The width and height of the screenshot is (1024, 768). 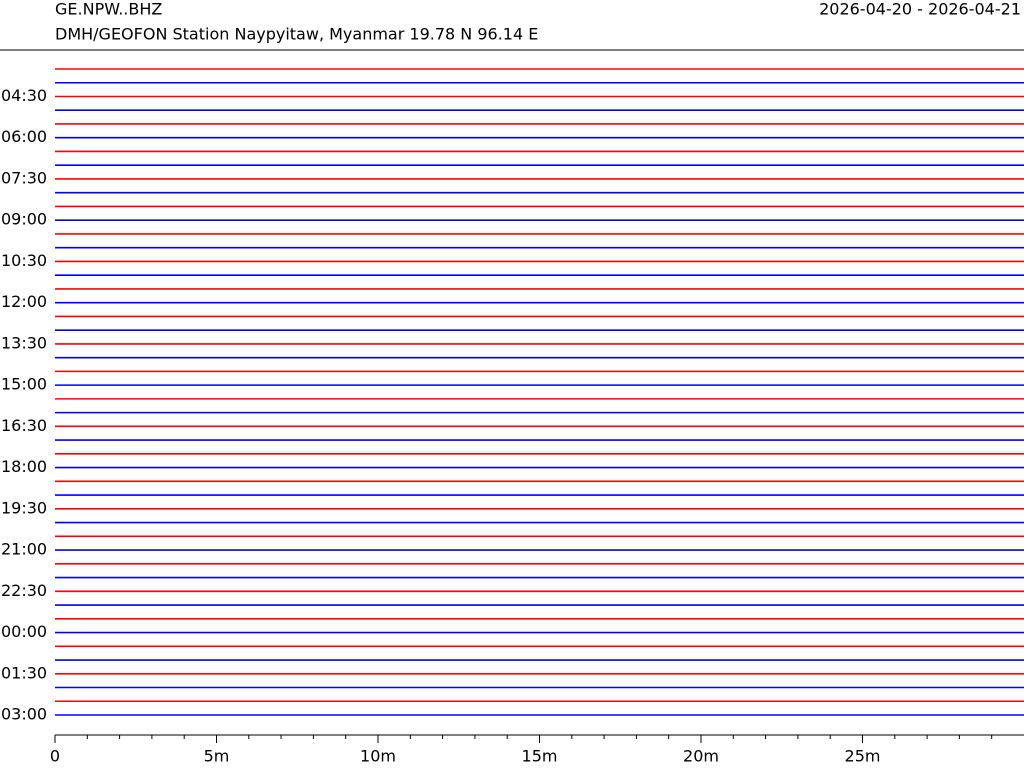 I want to click on y-tick-label: 07:30, so click(x=24, y=177).